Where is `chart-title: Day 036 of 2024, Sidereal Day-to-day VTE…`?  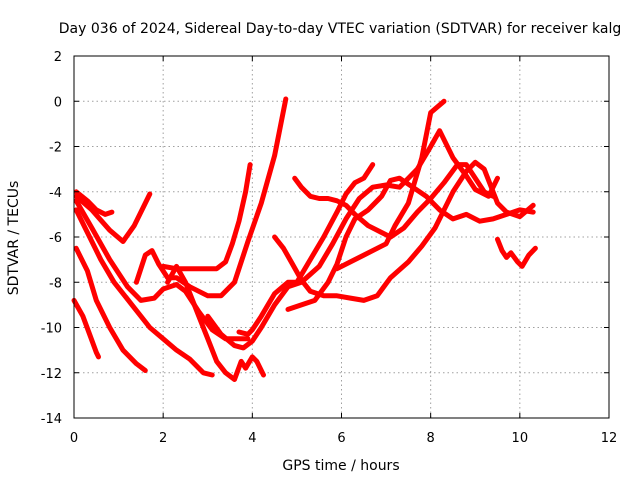
chart-title: Day 036 of 2024, Sidereal Day-to-day VTE… is located at coordinates (340, 29).